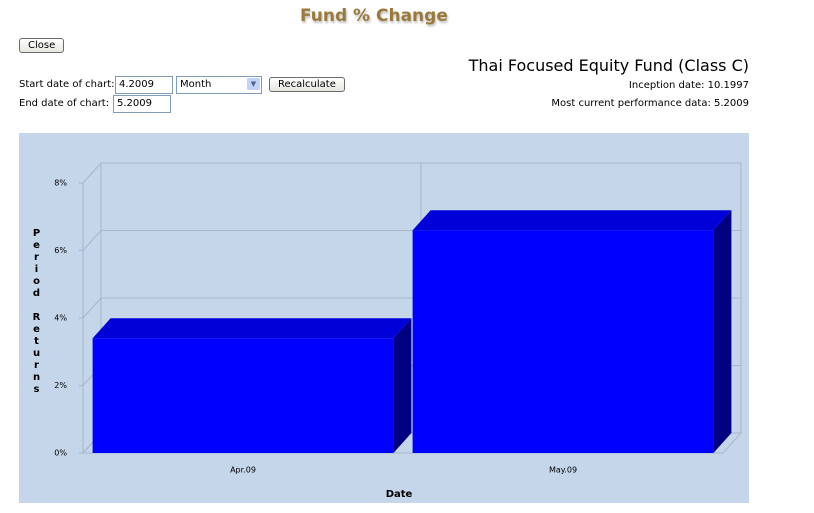 The height and width of the screenshot is (513, 814). What do you see at coordinates (253, 84) in the screenshot?
I see `dropdown-arrow: ▼` at bounding box center [253, 84].